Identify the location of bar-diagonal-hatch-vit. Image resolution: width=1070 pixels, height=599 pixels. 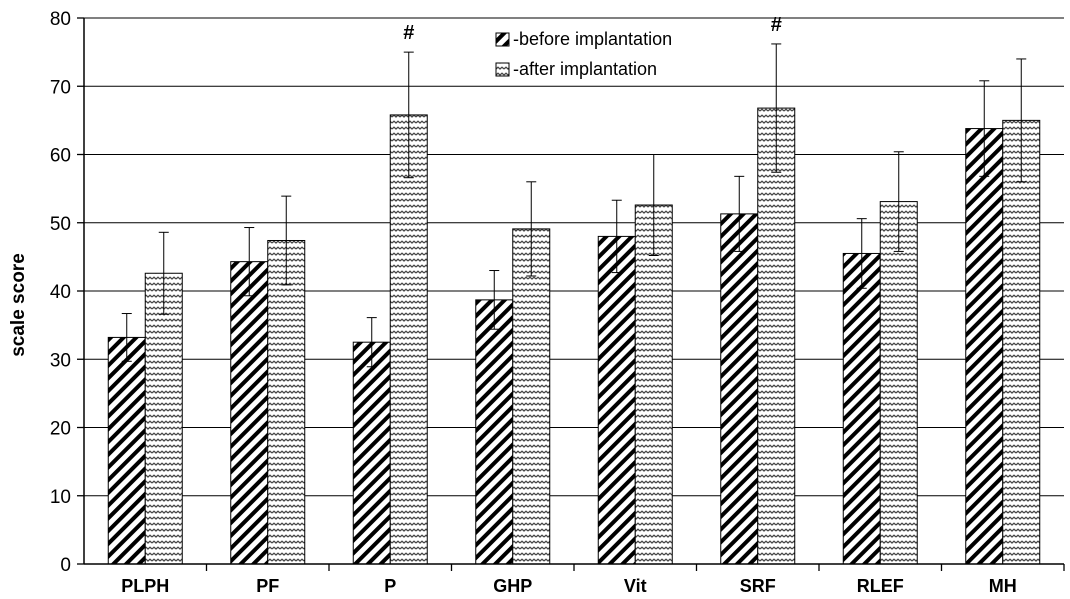
(616, 400).